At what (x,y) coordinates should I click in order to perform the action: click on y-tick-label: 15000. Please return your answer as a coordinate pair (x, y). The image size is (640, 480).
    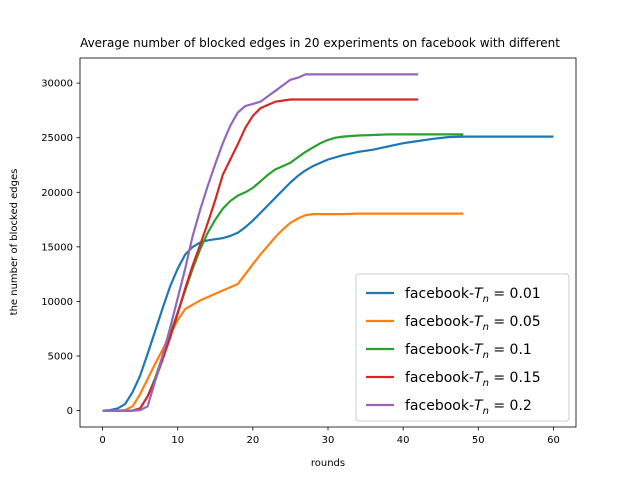
    Looking at the image, I should click on (57, 247).